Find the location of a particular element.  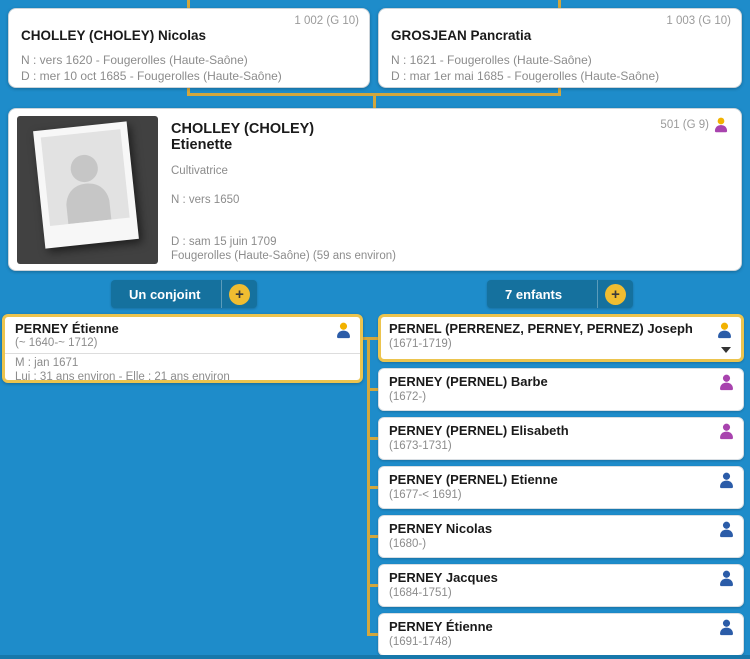

spouse-section-button: Un conjoint + is located at coordinates (184, 294).